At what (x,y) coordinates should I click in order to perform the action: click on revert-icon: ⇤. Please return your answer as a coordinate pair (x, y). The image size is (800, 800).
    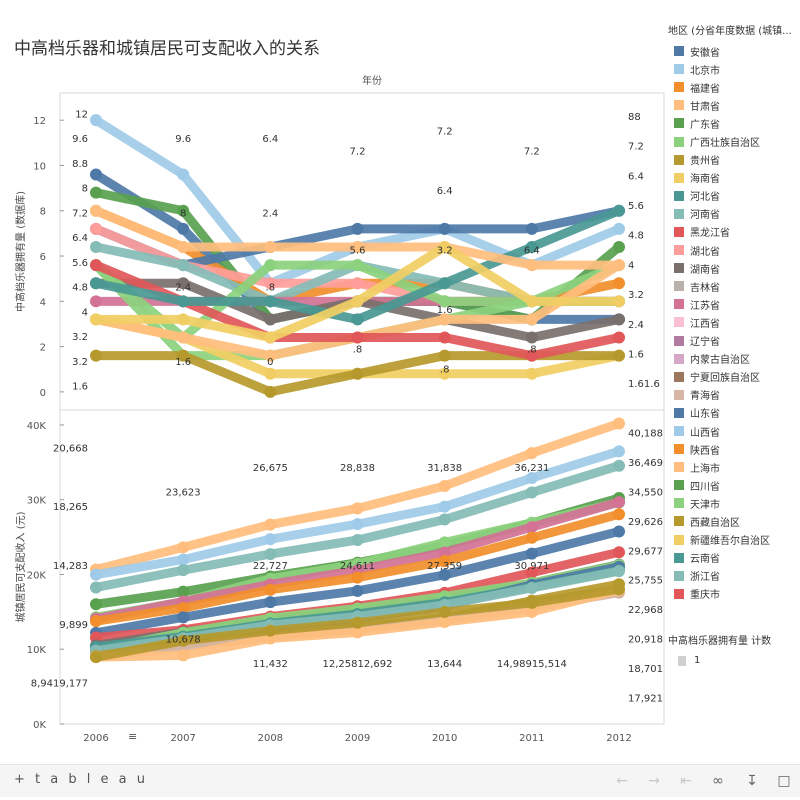
    Looking at the image, I should click on (686, 781).